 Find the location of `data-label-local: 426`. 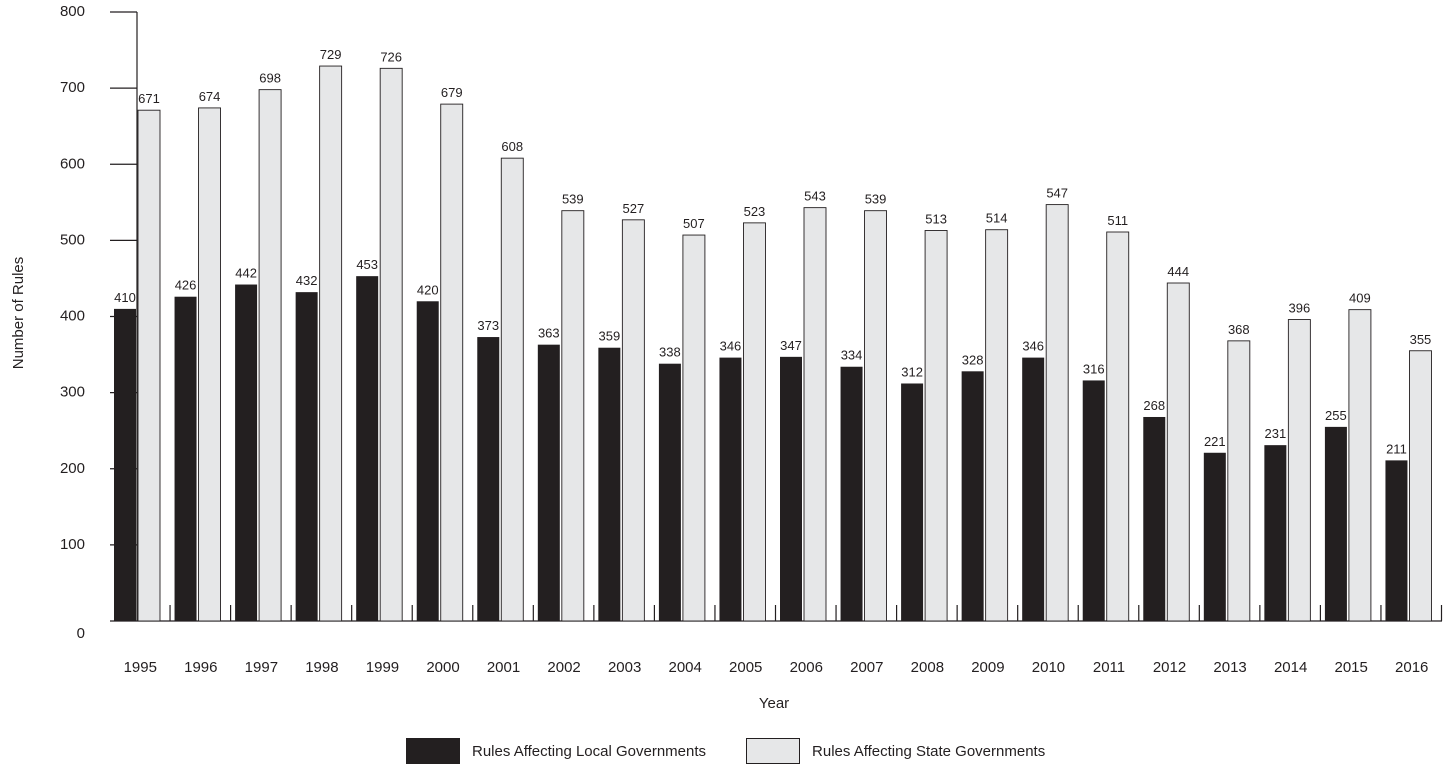

data-label-local: 426 is located at coordinates (186, 285).